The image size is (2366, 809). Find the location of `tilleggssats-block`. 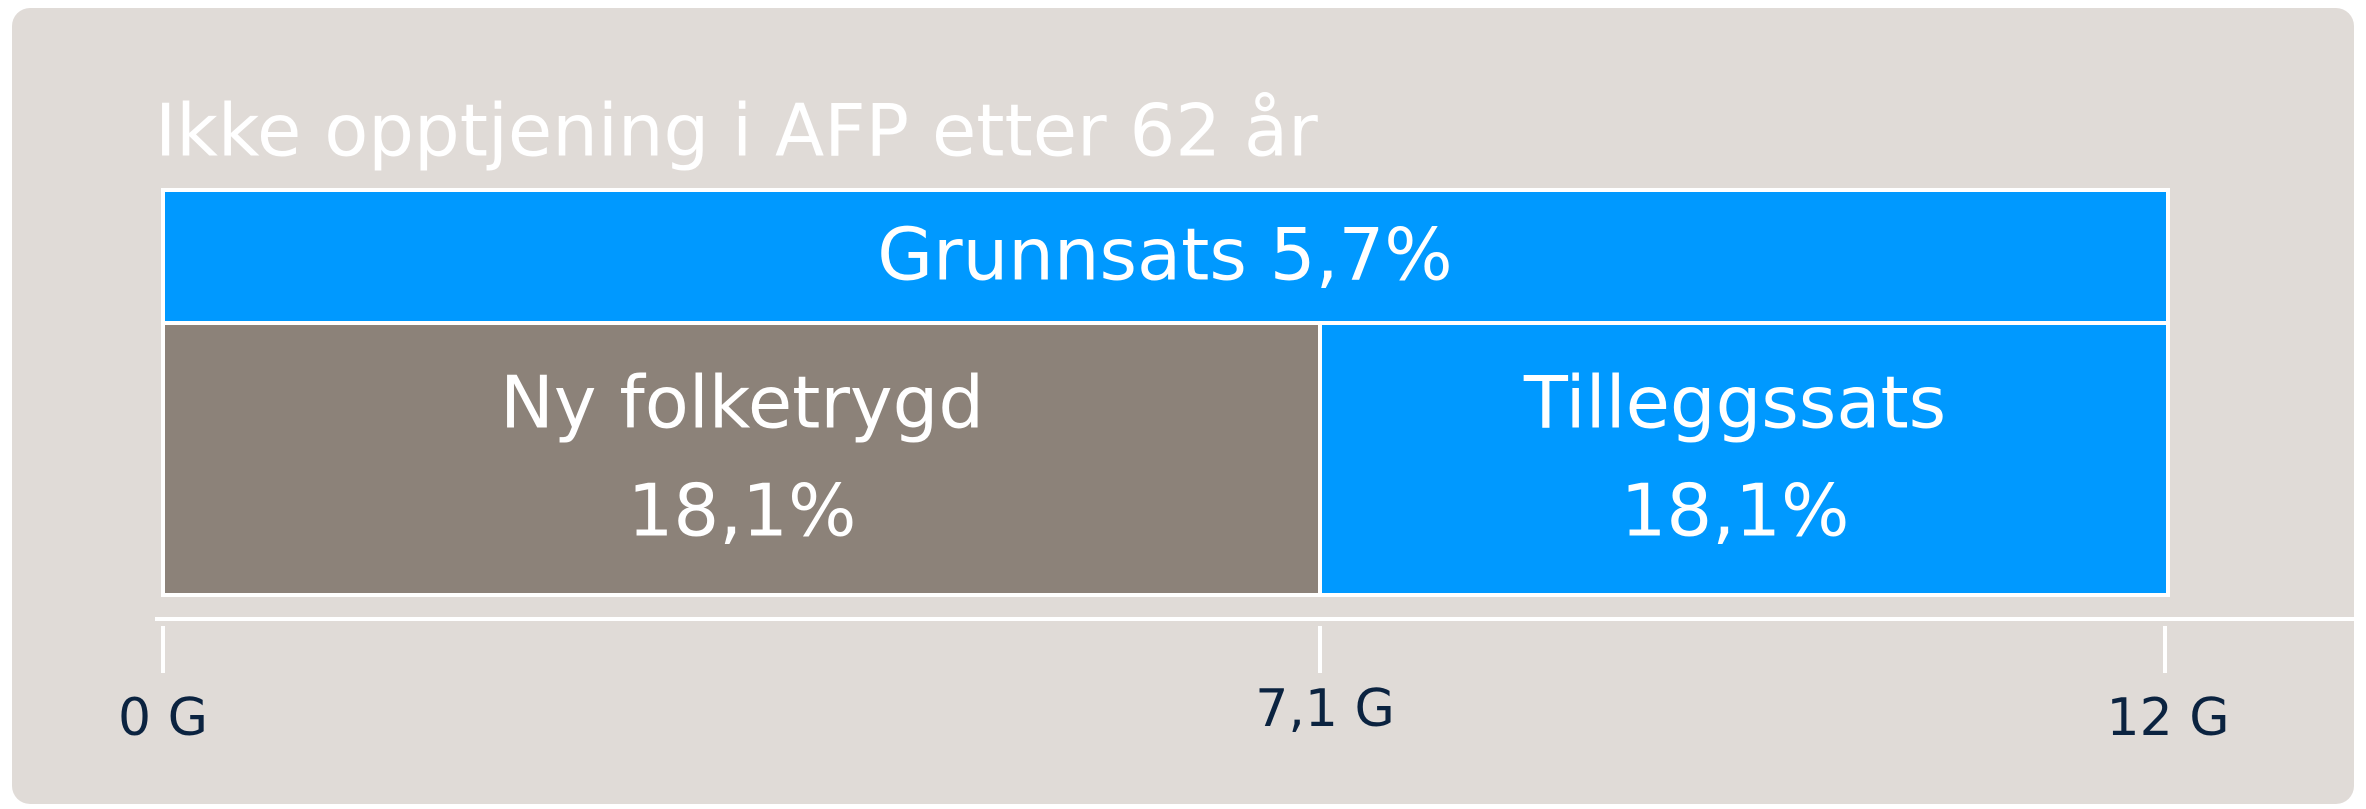

tilleggssats-block is located at coordinates (1744, 459).